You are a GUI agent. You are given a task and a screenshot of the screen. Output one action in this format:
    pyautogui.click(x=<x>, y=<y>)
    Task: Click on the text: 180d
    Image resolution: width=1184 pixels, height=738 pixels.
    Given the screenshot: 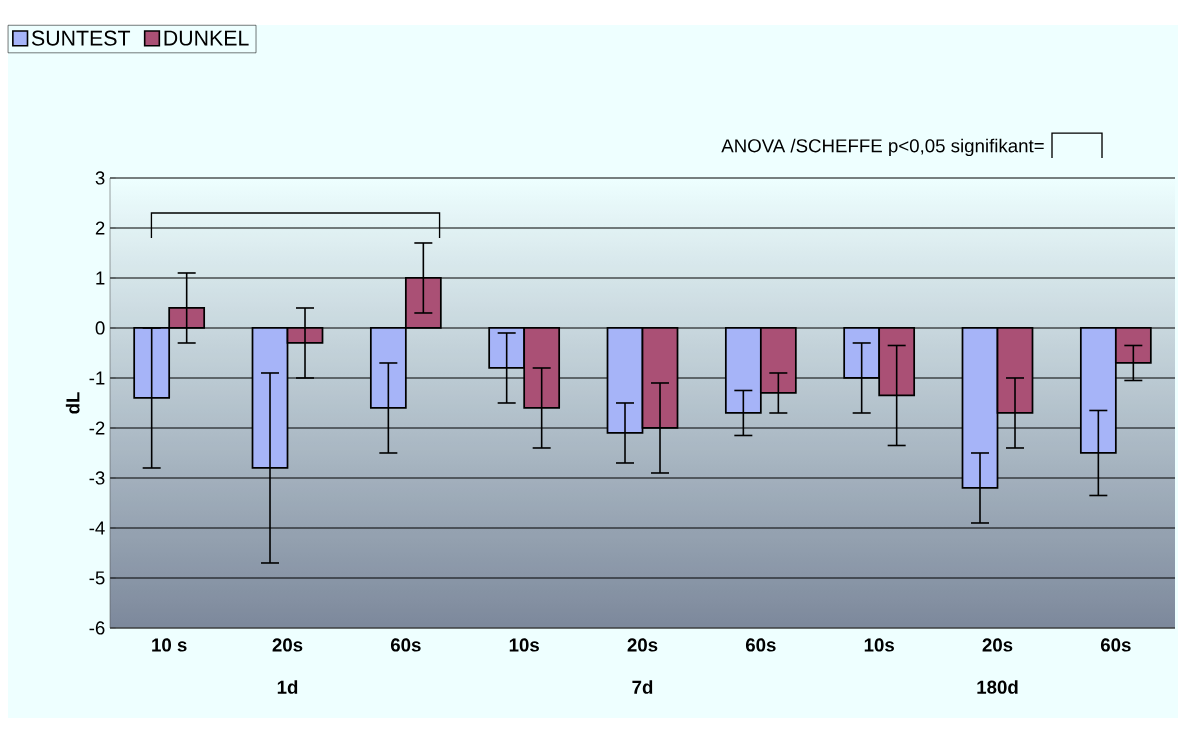 What is the action you would take?
    pyautogui.click(x=997, y=687)
    